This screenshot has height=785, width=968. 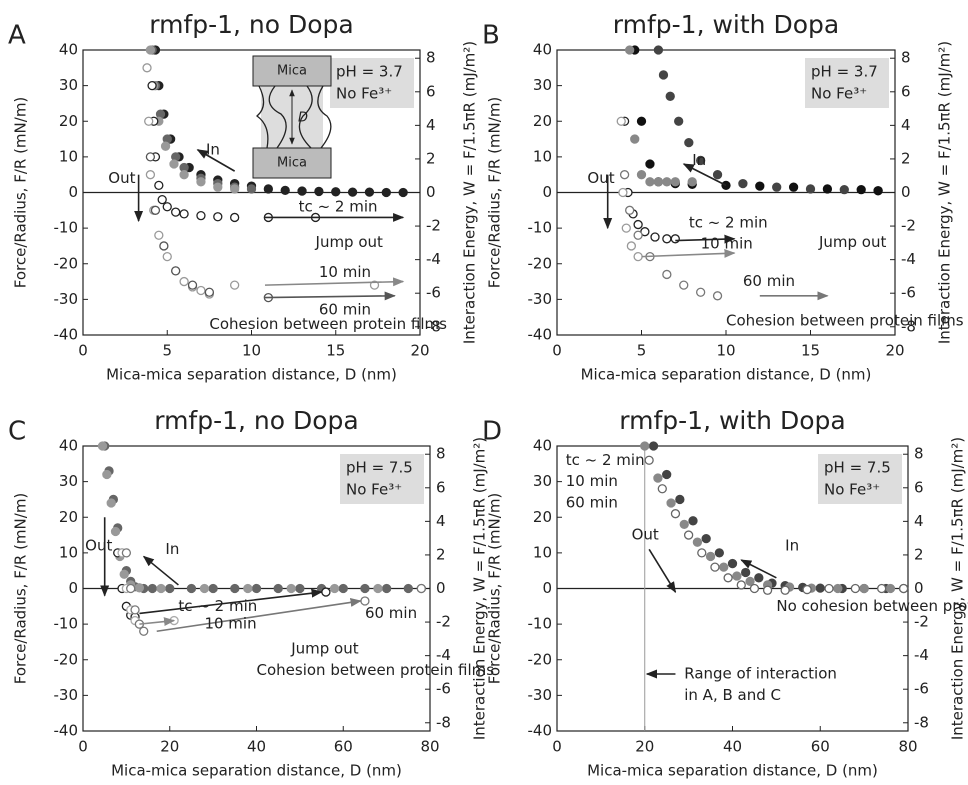 What do you see at coordinates (906, 125) in the screenshot?
I see `y2-tick-label: 4` at bounding box center [906, 125].